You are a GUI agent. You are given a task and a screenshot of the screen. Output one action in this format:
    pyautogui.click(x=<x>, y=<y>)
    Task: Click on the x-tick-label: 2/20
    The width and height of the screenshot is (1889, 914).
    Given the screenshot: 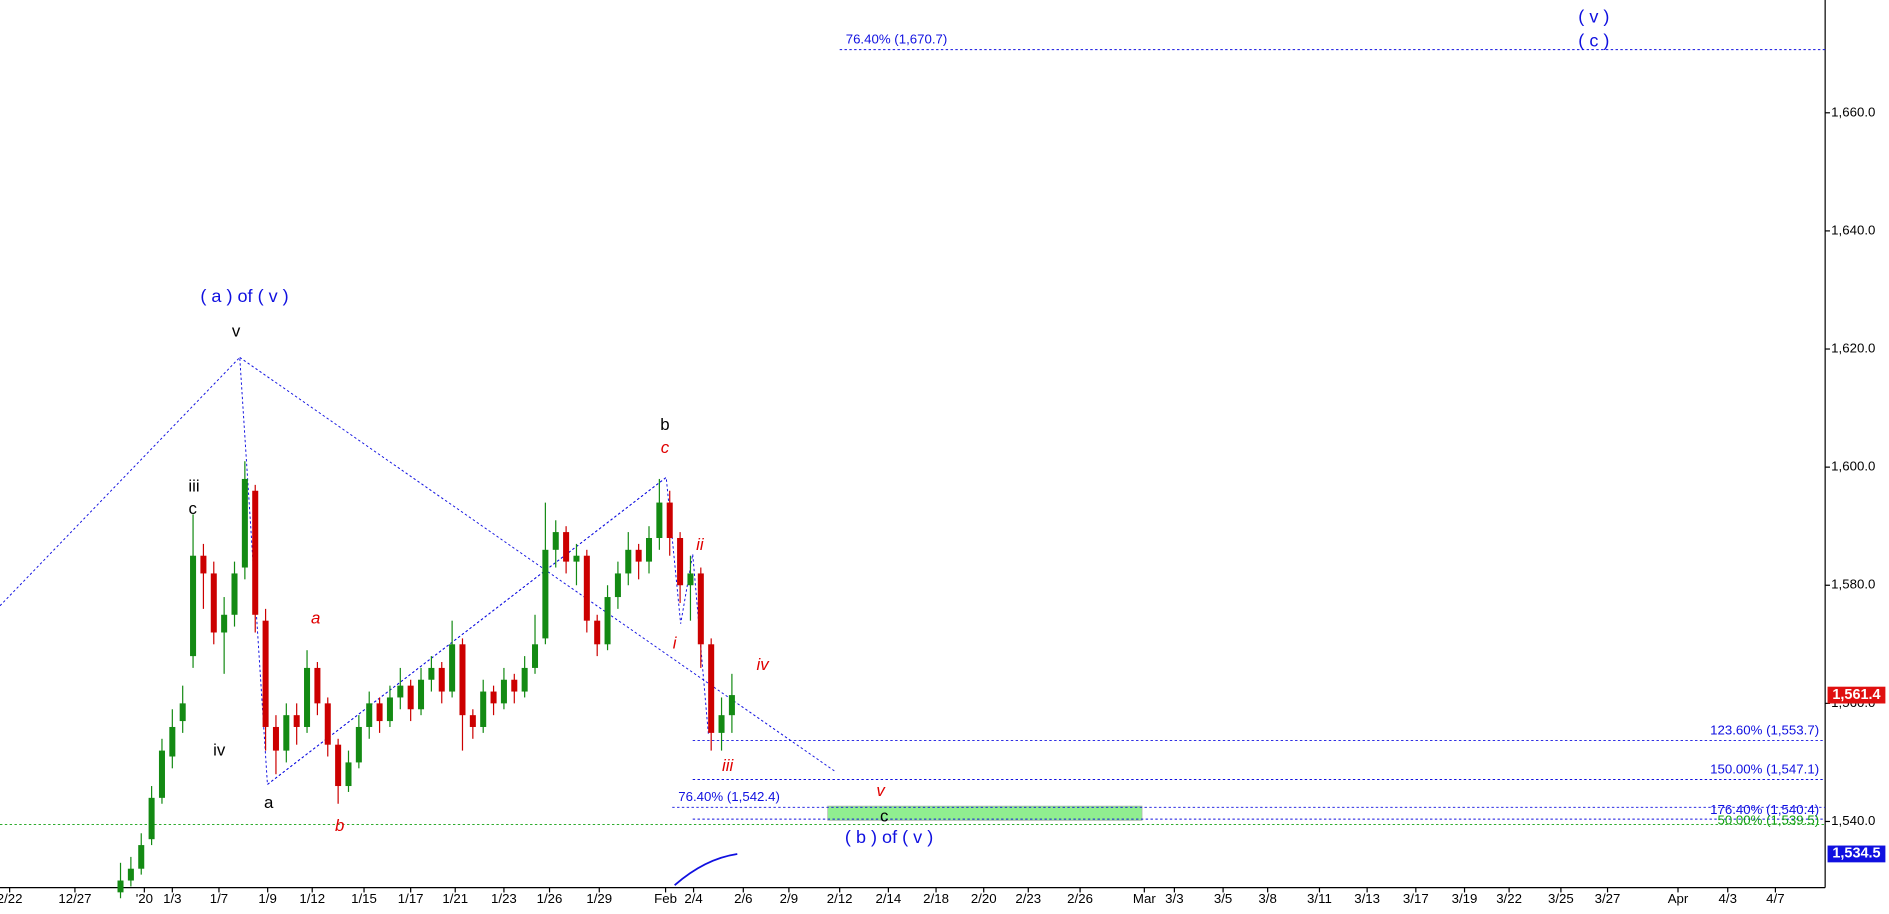 What is the action you would take?
    pyautogui.click(x=984, y=898)
    